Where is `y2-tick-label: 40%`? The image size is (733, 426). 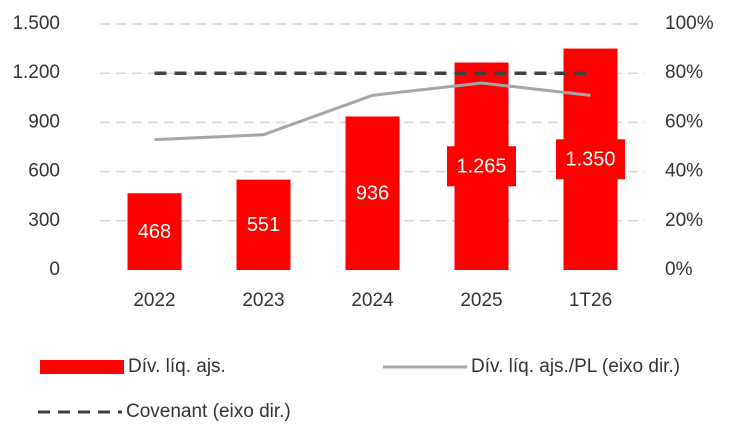
y2-tick-label: 40% is located at coordinates (684, 171).